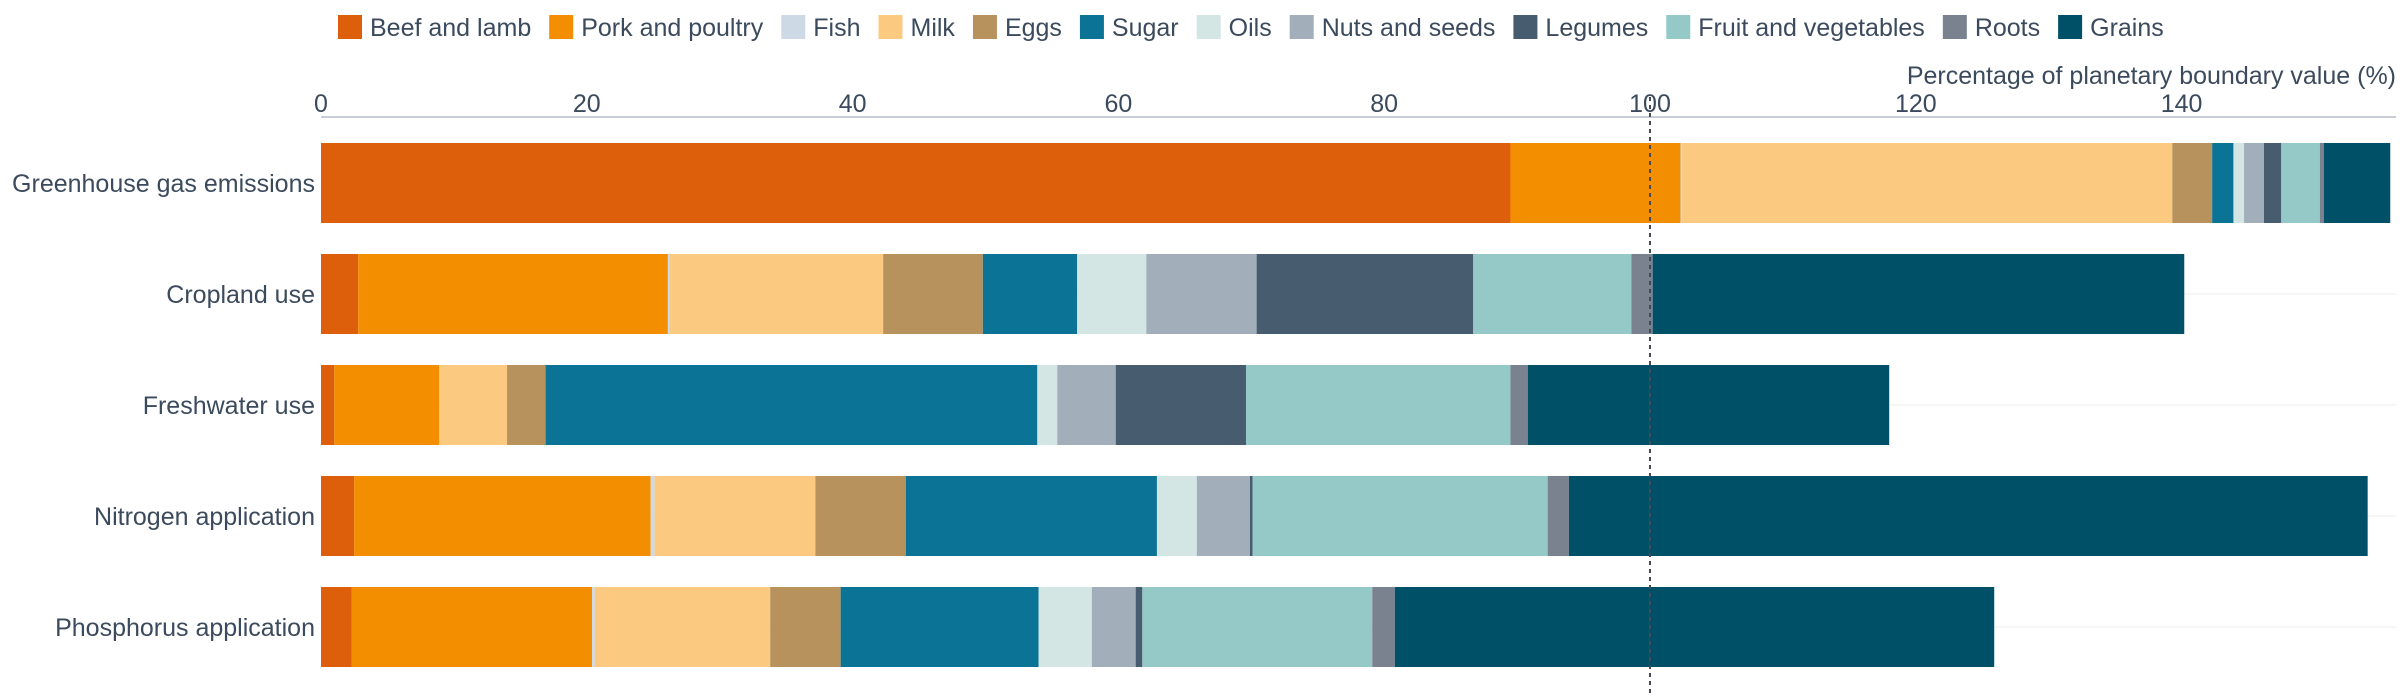  I want to click on legend-item: Fruit and vegetables, so click(1795, 28).